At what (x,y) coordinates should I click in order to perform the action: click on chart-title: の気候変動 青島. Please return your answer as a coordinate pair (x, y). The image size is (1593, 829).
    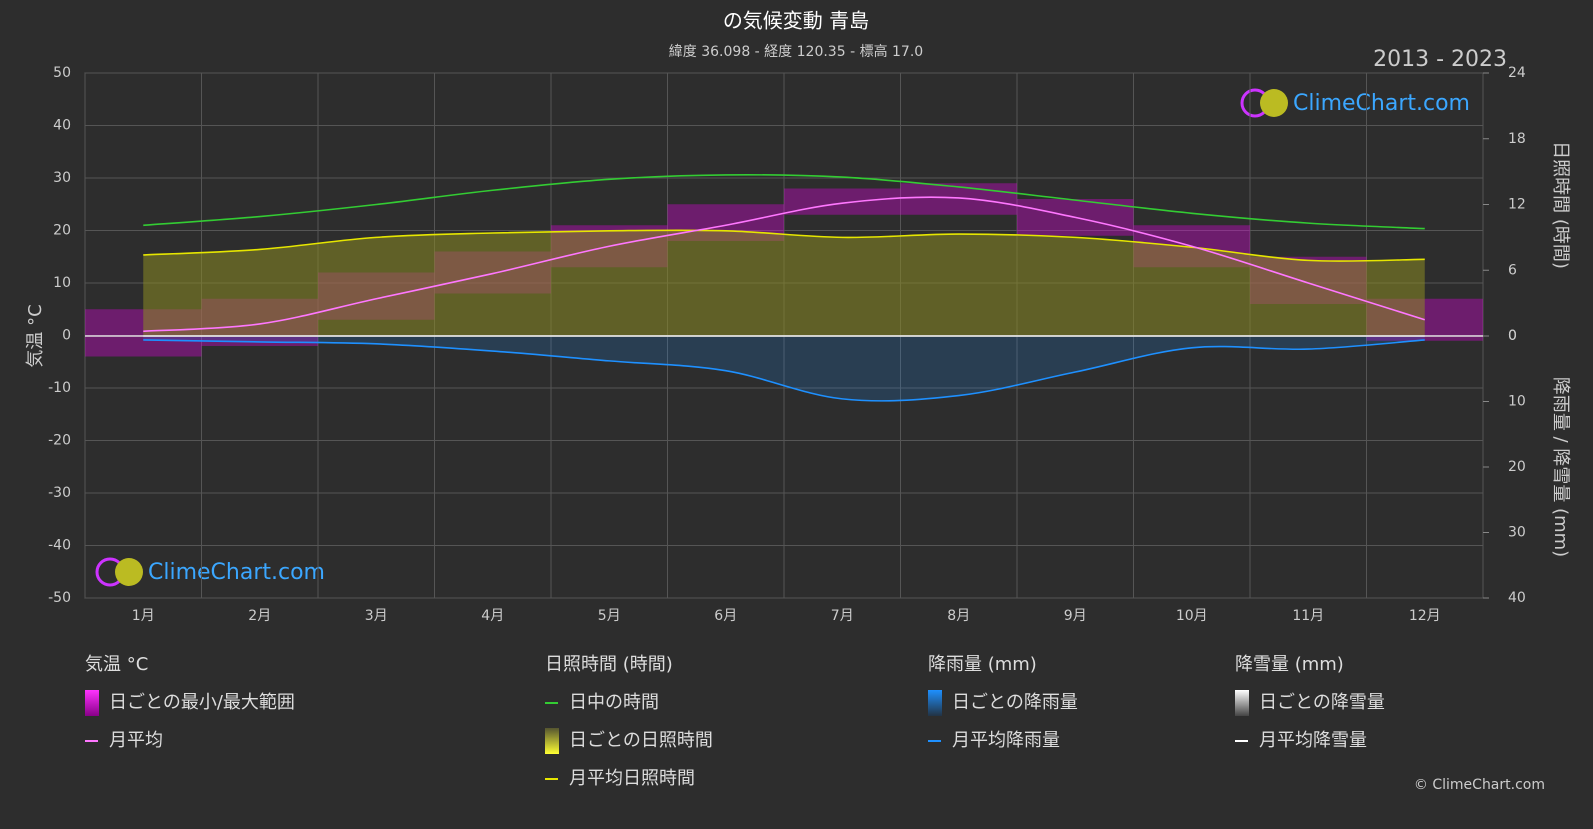
    Looking at the image, I should click on (796, 21).